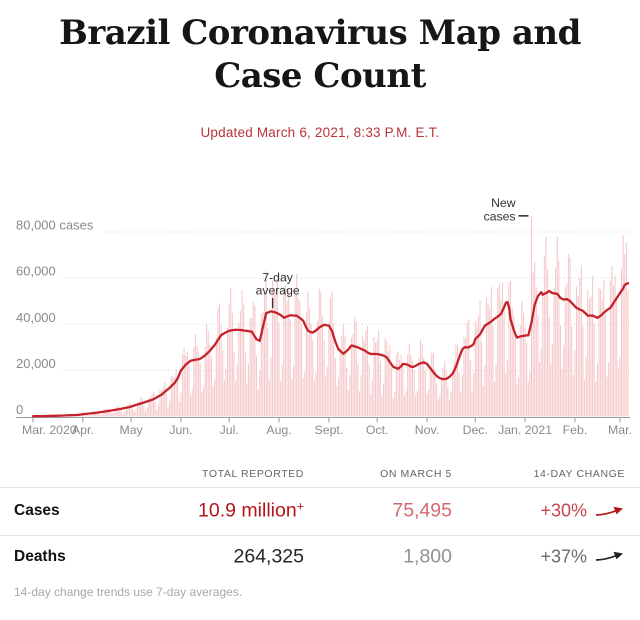 The width and height of the screenshot is (640, 620). What do you see at coordinates (525, 430) in the screenshot?
I see `x-tick-label: Jan. 2021` at bounding box center [525, 430].